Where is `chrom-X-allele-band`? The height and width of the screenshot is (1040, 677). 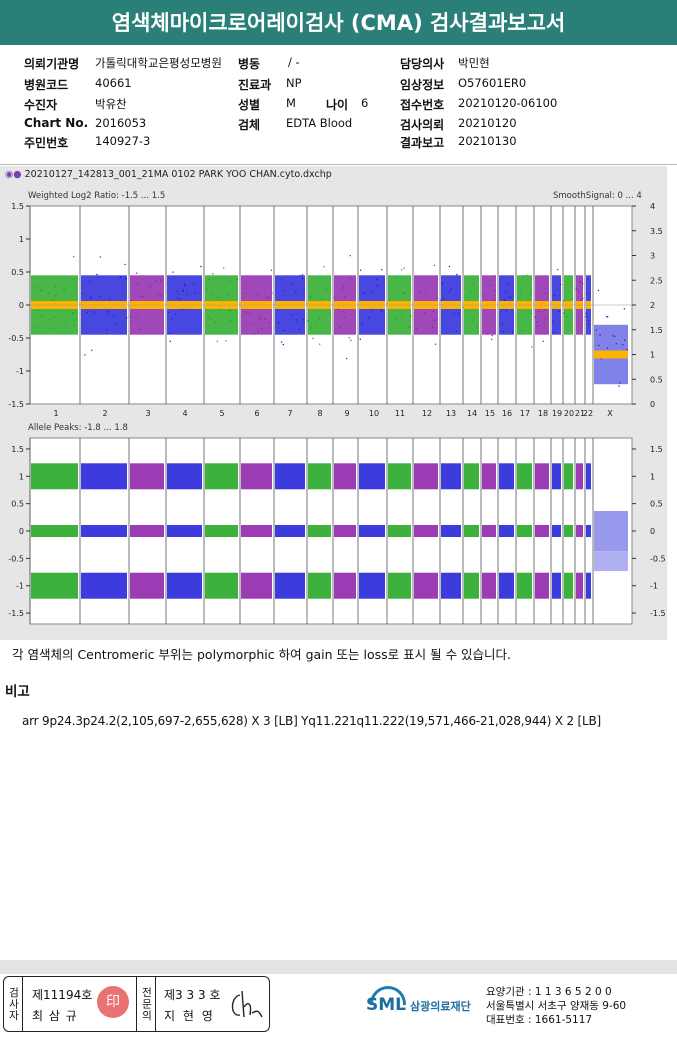
chrom-X-allele-band is located at coordinates (611, 531).